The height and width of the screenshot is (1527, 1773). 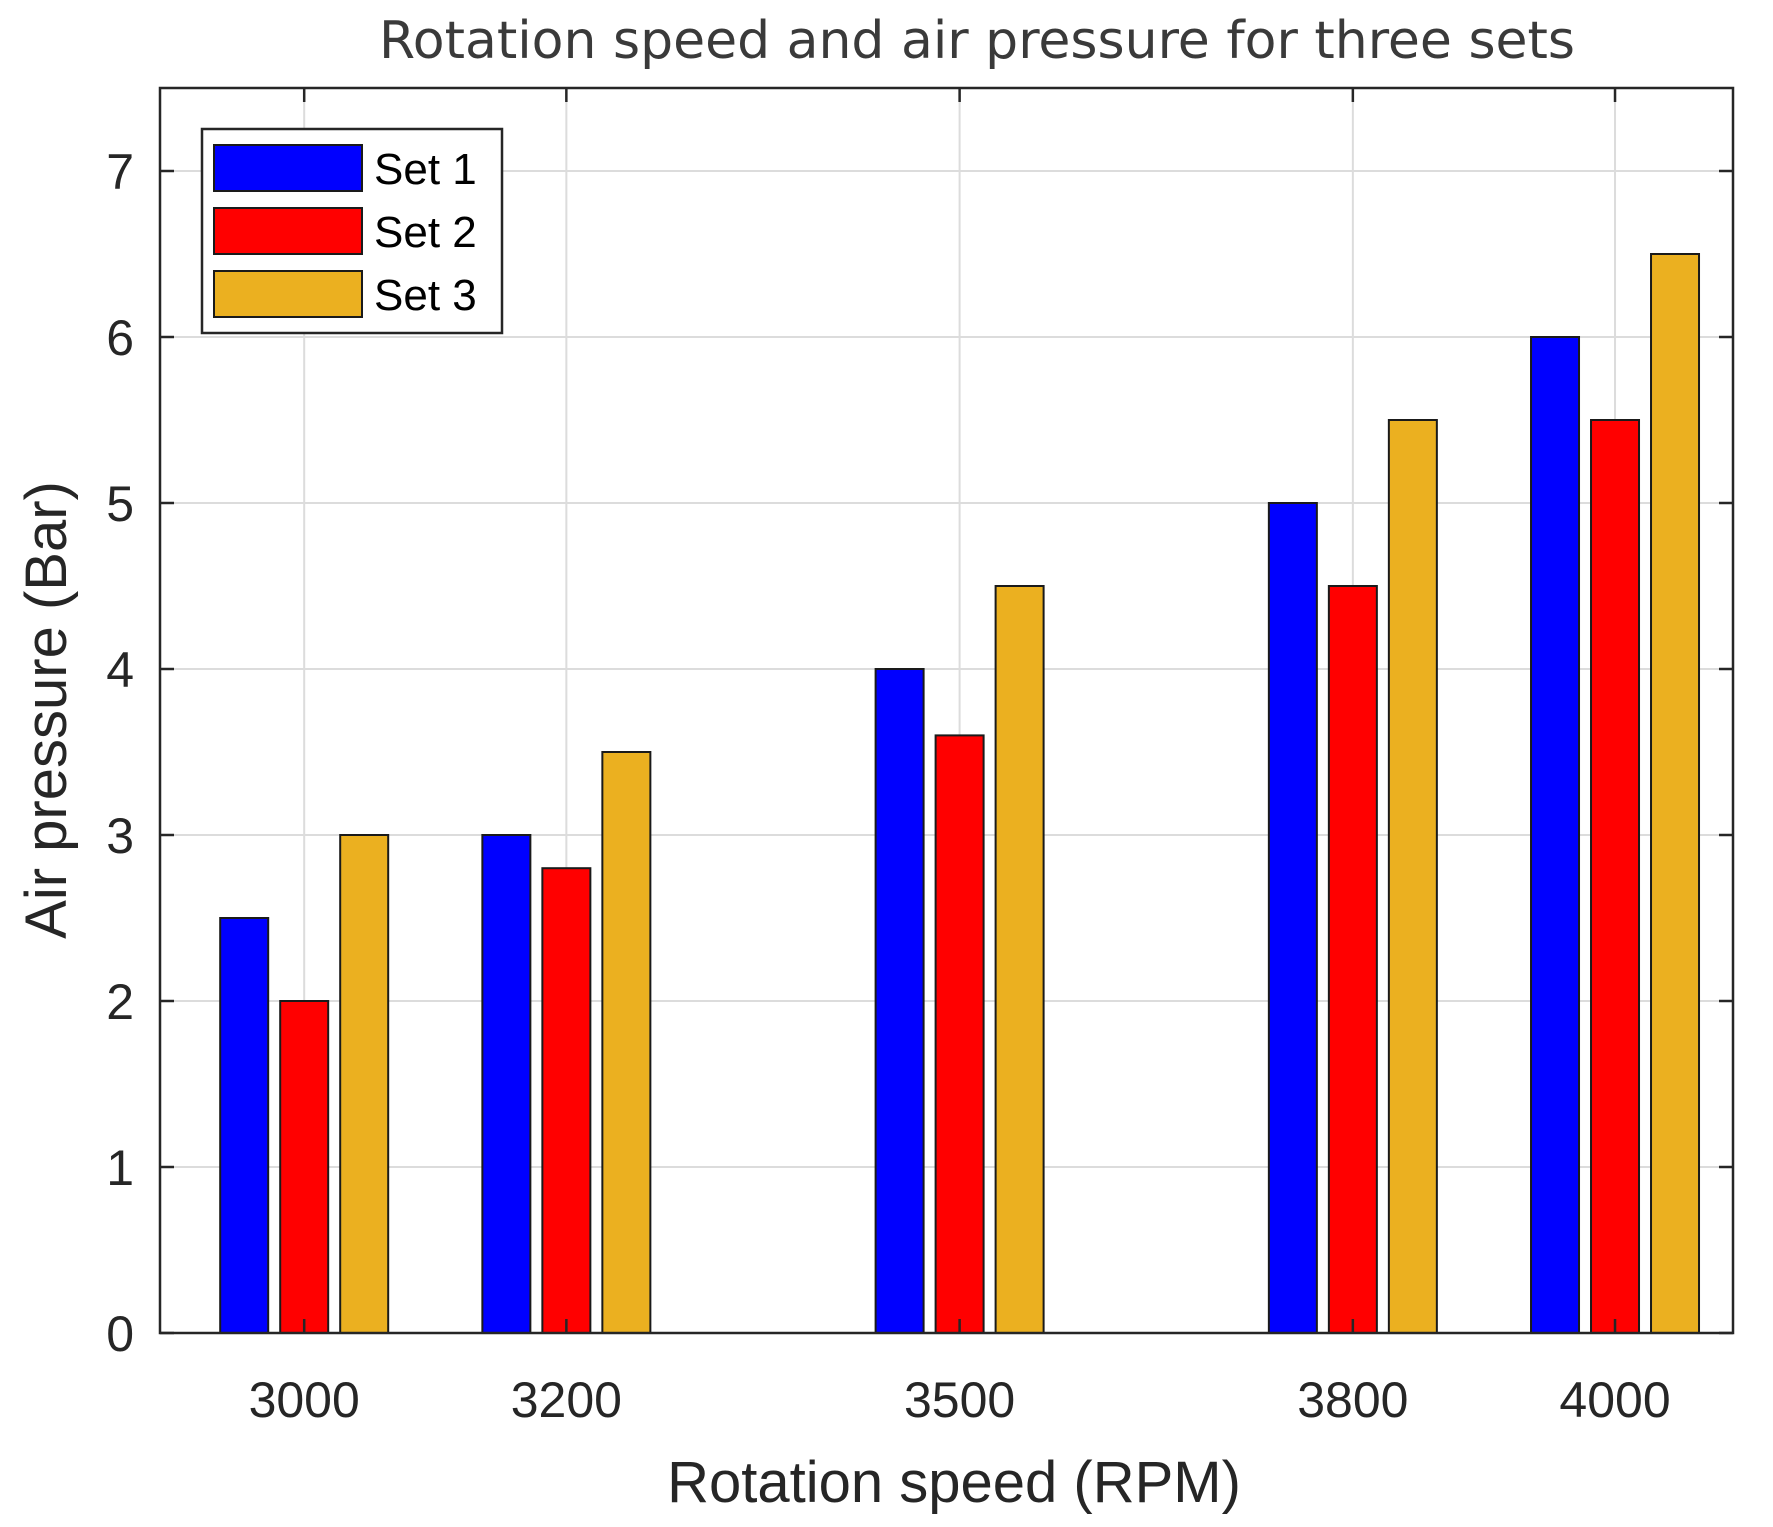 What do you see at coordinates (46, 710) in the screenshot?
I see `y-axis-label: Air pressure (Bar)` at bounding box center [46, 710].